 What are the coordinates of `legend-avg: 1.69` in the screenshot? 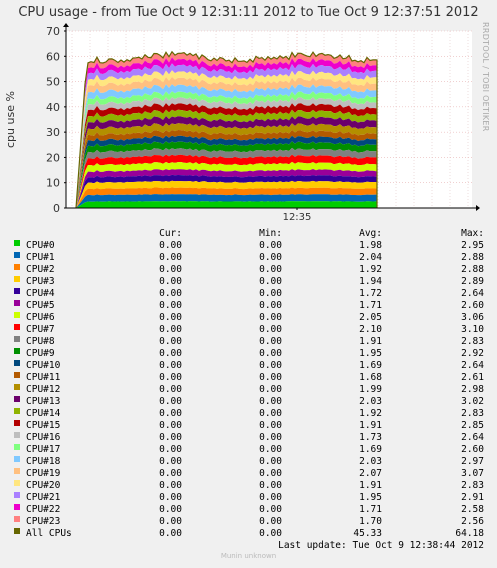 It's located at (370, 449).